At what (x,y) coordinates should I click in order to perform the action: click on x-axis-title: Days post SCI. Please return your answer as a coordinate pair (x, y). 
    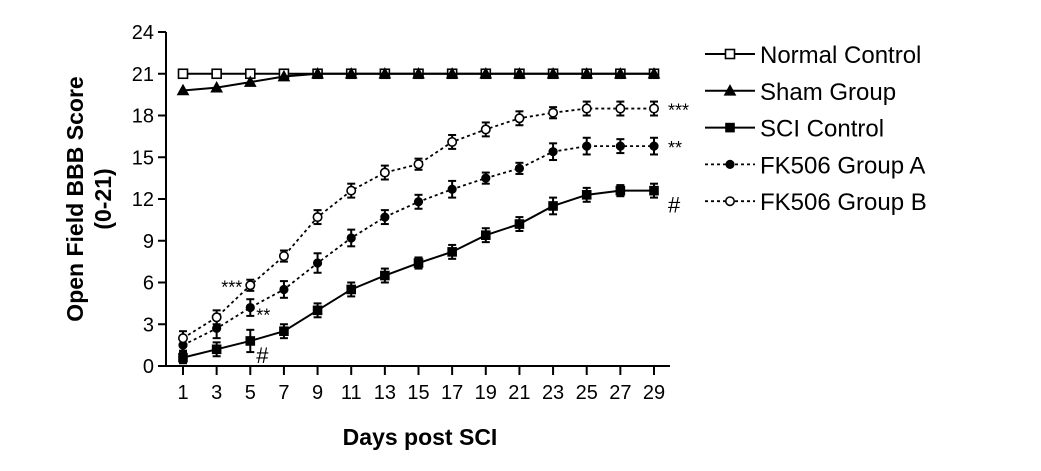
    Looking at the image, I should click on (420, 437).